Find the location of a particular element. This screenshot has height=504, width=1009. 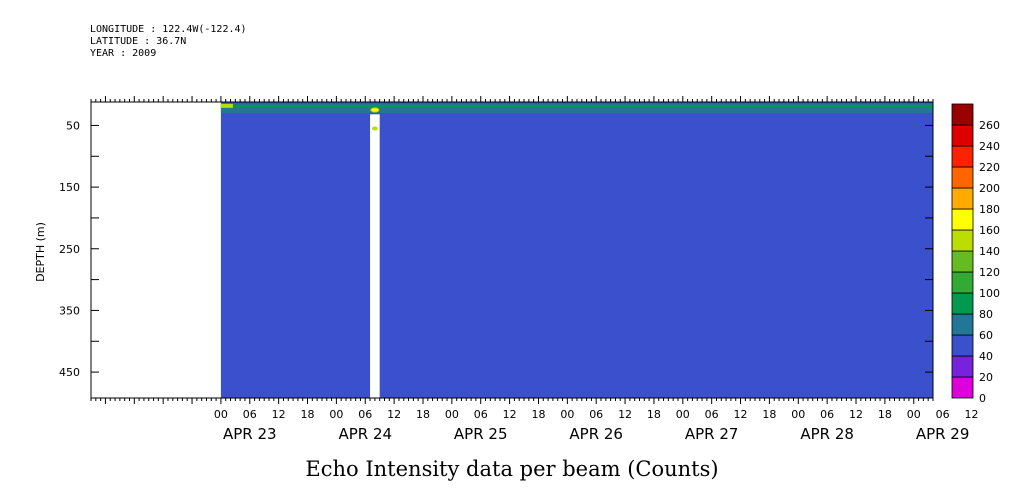

y-tick-label: 350 is located at coordinates (69, 310).